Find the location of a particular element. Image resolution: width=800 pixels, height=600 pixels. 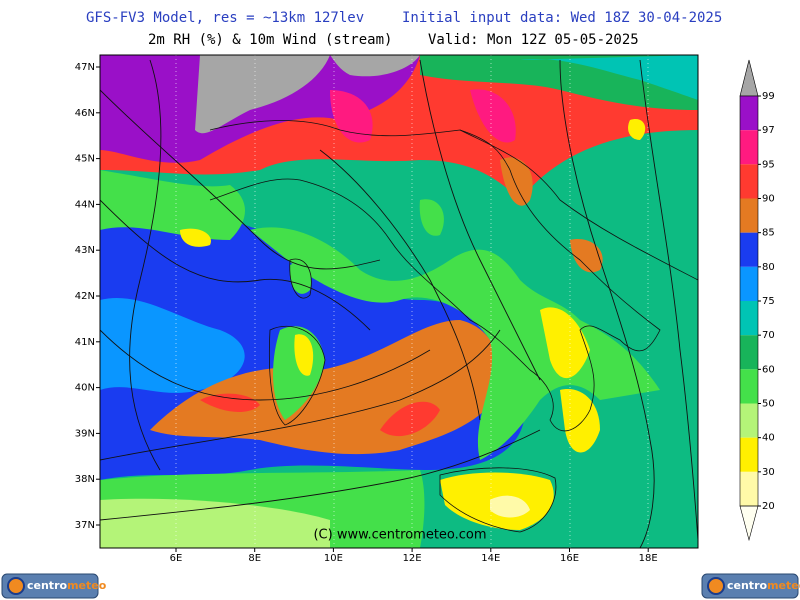

logo-right: centrometeo is located at coordinates (750, 586).